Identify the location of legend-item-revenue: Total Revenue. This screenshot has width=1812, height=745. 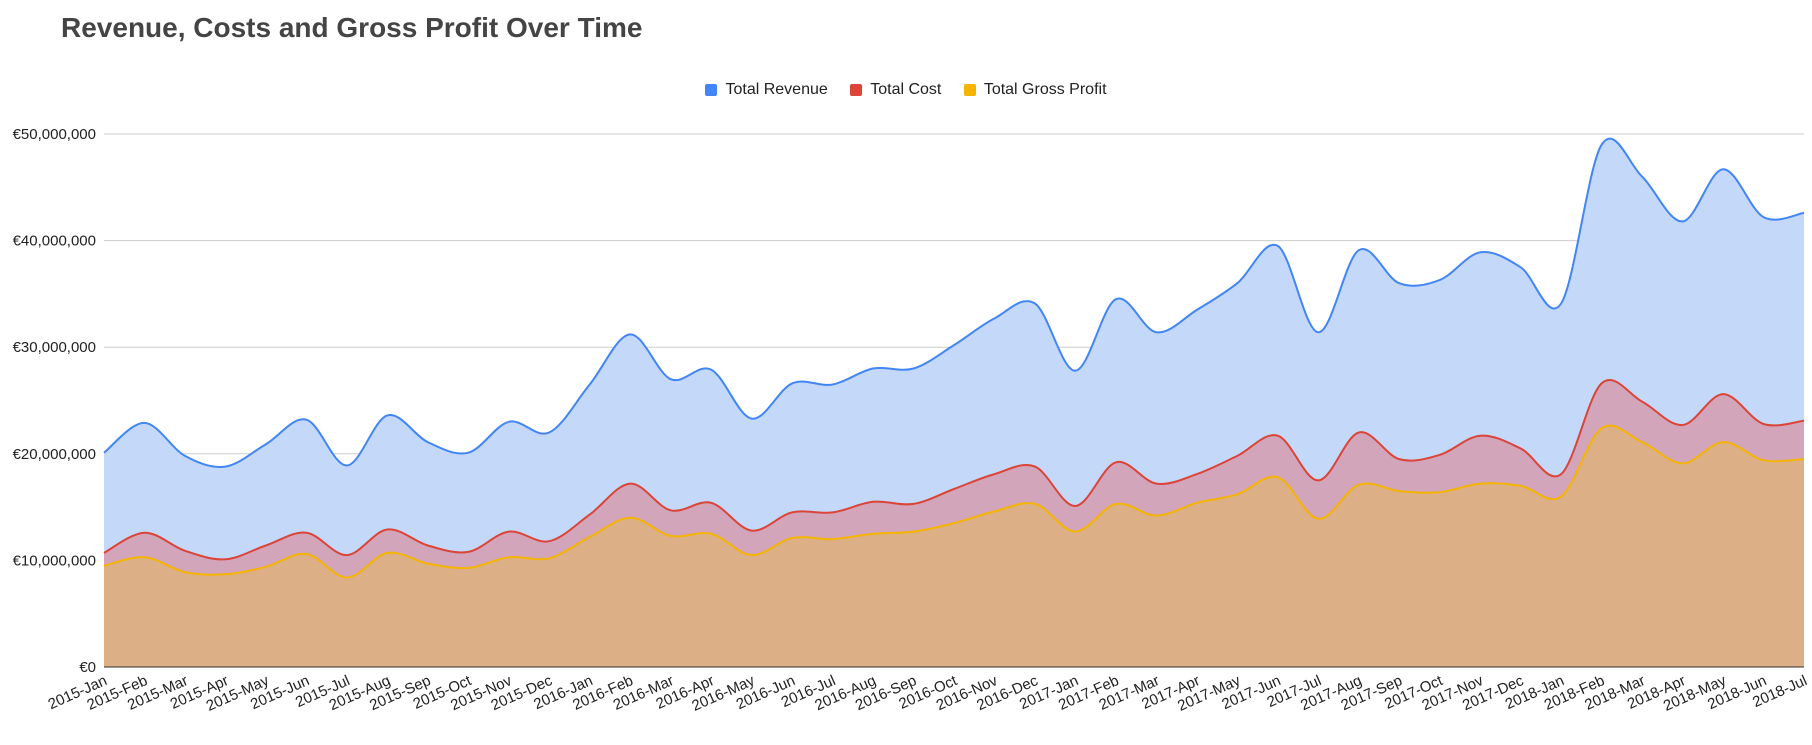
(766, 90).